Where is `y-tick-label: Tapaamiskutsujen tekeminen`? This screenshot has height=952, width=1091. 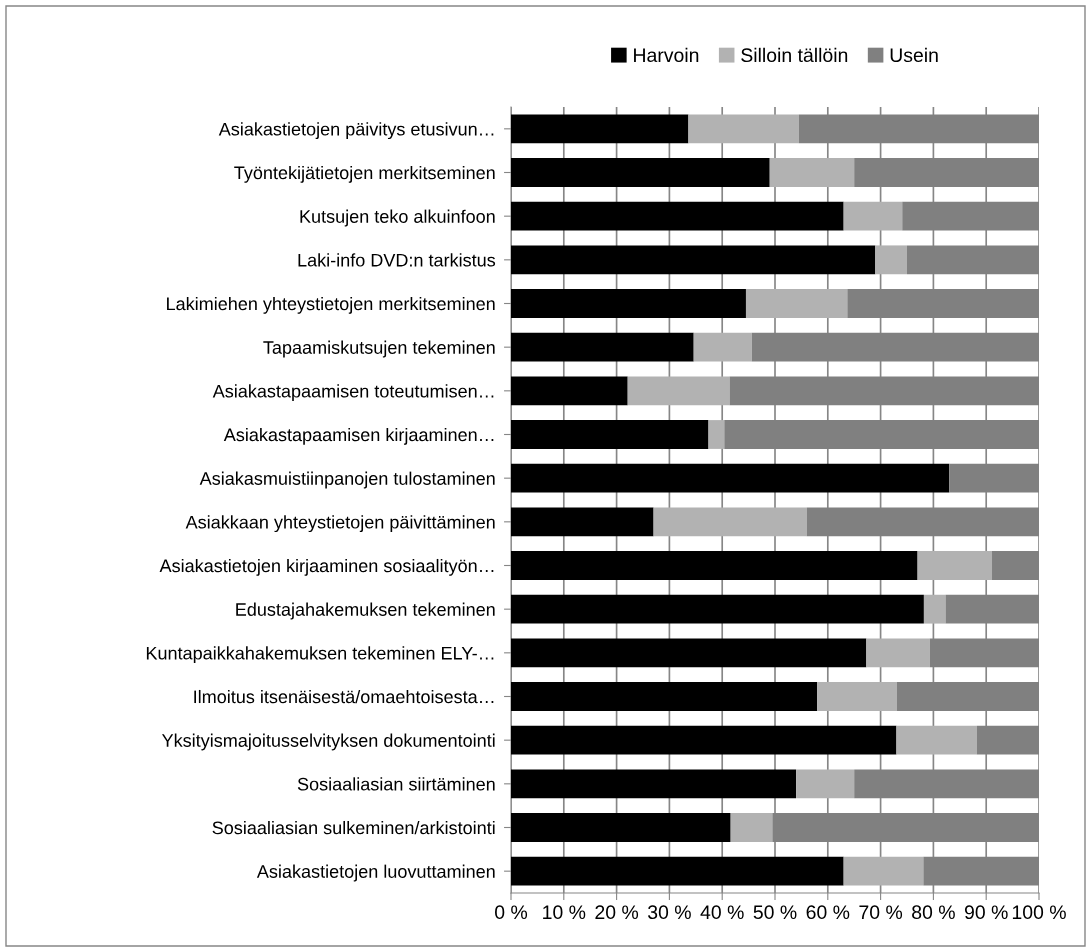 y-tick-label: Tapaamiskutsujen tekeminen is located at coordinates (379, 349).